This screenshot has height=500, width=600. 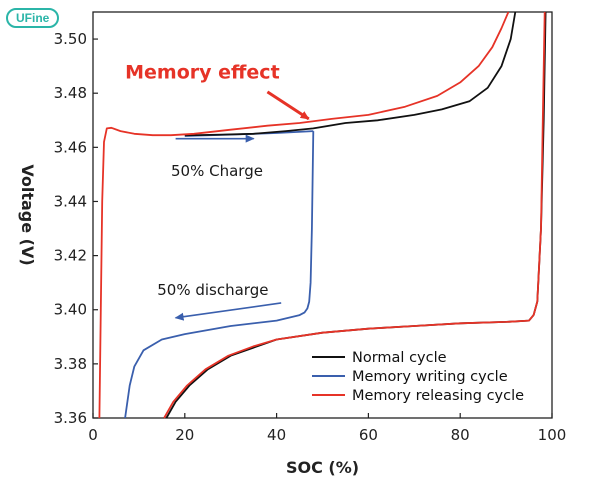 I want to click on y-tick-label: 3.46, so click(x=70, y=147).